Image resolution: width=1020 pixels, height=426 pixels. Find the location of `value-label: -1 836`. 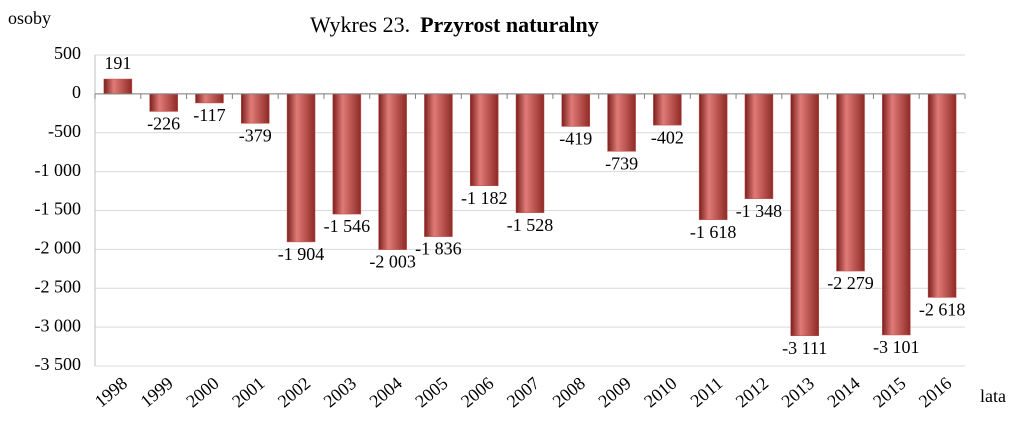

value-label: -1 836 is located at coordinates (438, 249).